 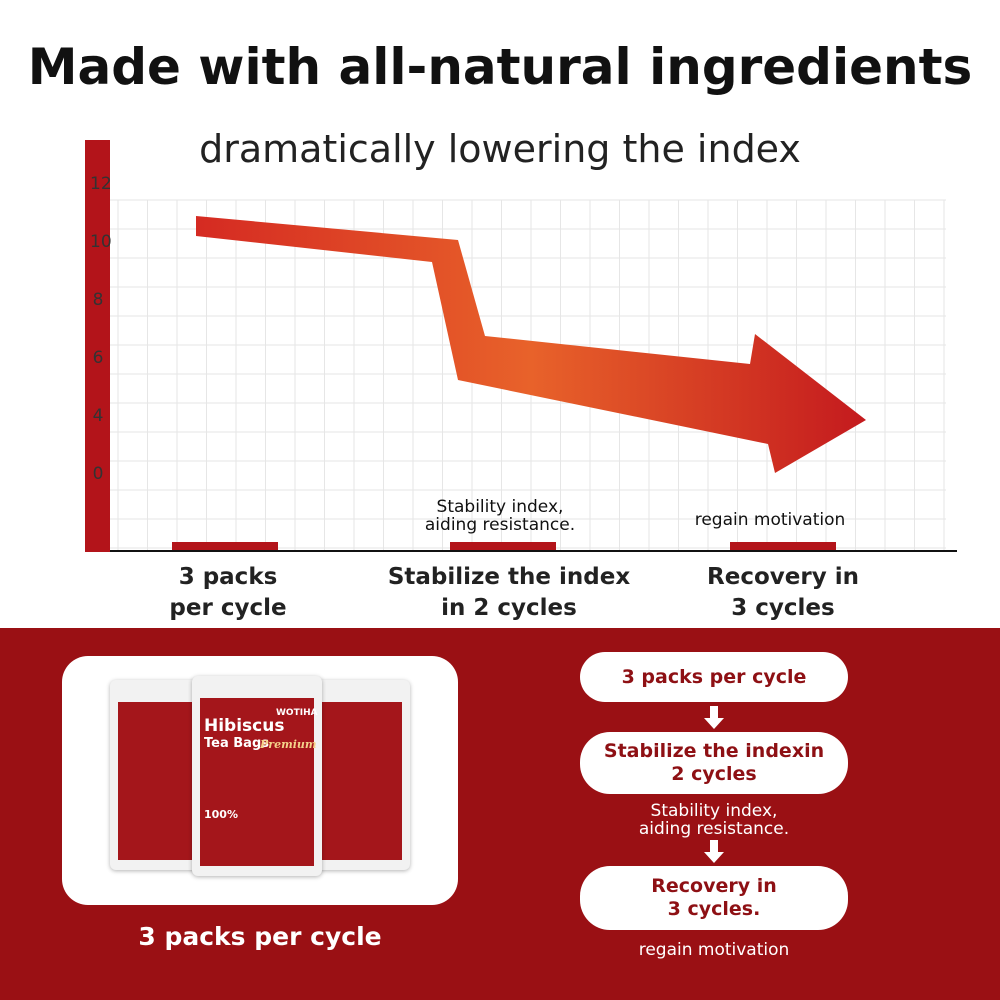 I want to click on axis-bar, so click(x=97, y=346).